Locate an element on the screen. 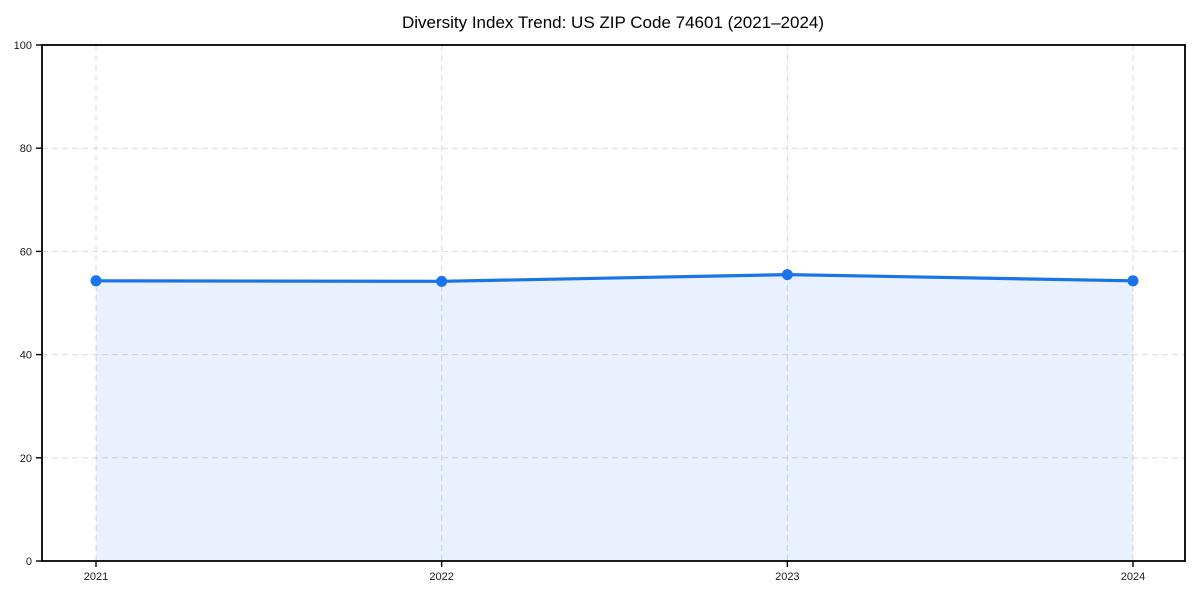 This screenshot has height=600, width=1200. trend-line is located at coordinates (614, 278).